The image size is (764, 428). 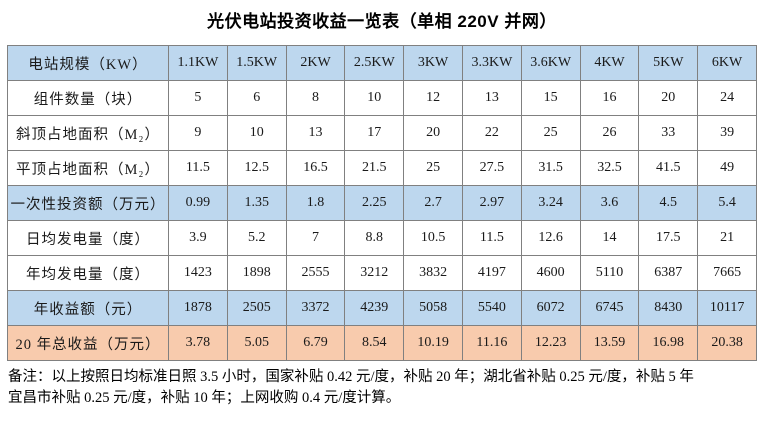 What do you see at coordinates (374, 133) in the screenshot?
I see `cell: 17` at bounding box center [374, 133].